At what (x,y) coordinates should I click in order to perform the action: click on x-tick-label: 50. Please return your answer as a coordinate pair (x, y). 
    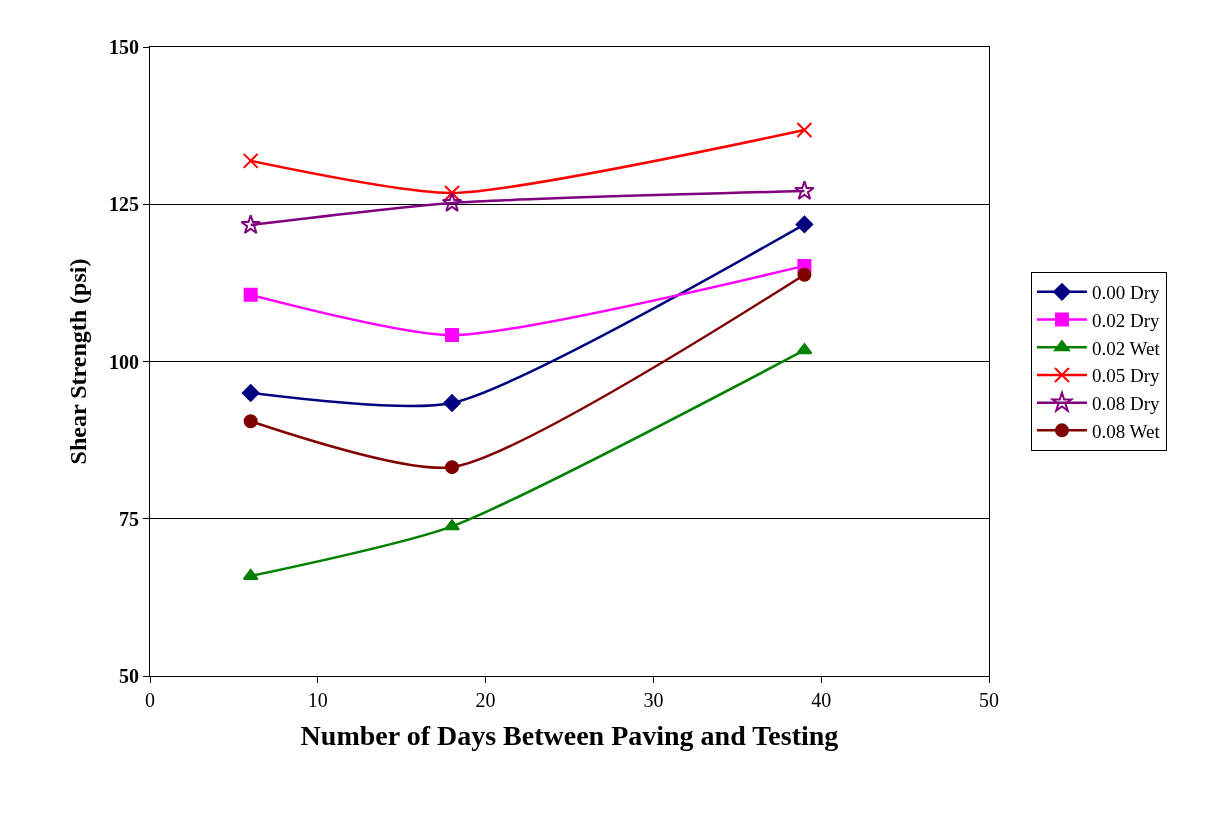
    Looking at the image, I should click on (989, 700).